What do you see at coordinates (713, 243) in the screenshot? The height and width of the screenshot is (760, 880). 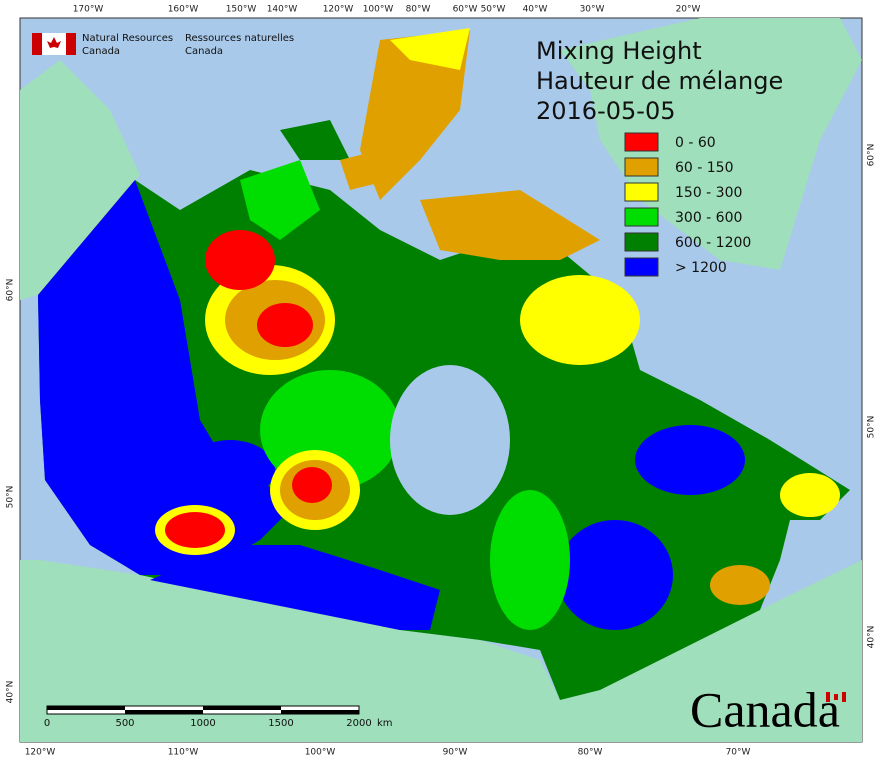 I see `legend-label: 600 - 1200` at bounding box center [713, 243].